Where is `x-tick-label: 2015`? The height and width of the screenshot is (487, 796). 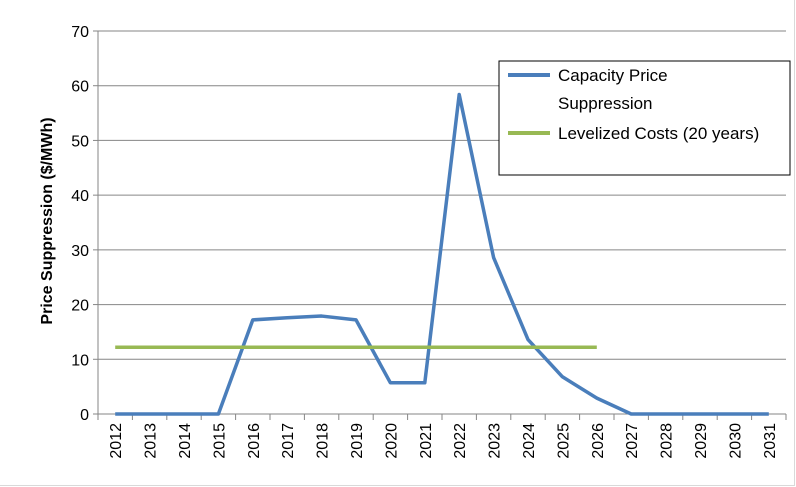 x-tick-label: 2015 is located at coordinates (219, 441).